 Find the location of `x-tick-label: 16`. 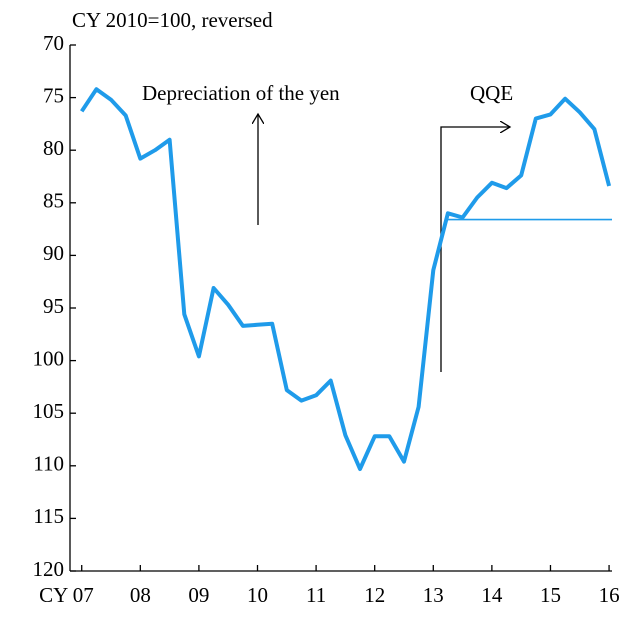

x-tick-label: 16 is located at coordinates (609, 595).